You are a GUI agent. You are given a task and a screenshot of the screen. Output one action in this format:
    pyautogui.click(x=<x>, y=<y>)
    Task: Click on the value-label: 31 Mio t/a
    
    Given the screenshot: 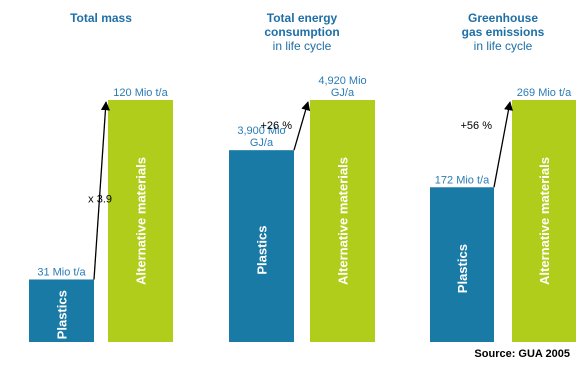 What is the action you would take?
    pyautogui.click(x=61, y=272)
    